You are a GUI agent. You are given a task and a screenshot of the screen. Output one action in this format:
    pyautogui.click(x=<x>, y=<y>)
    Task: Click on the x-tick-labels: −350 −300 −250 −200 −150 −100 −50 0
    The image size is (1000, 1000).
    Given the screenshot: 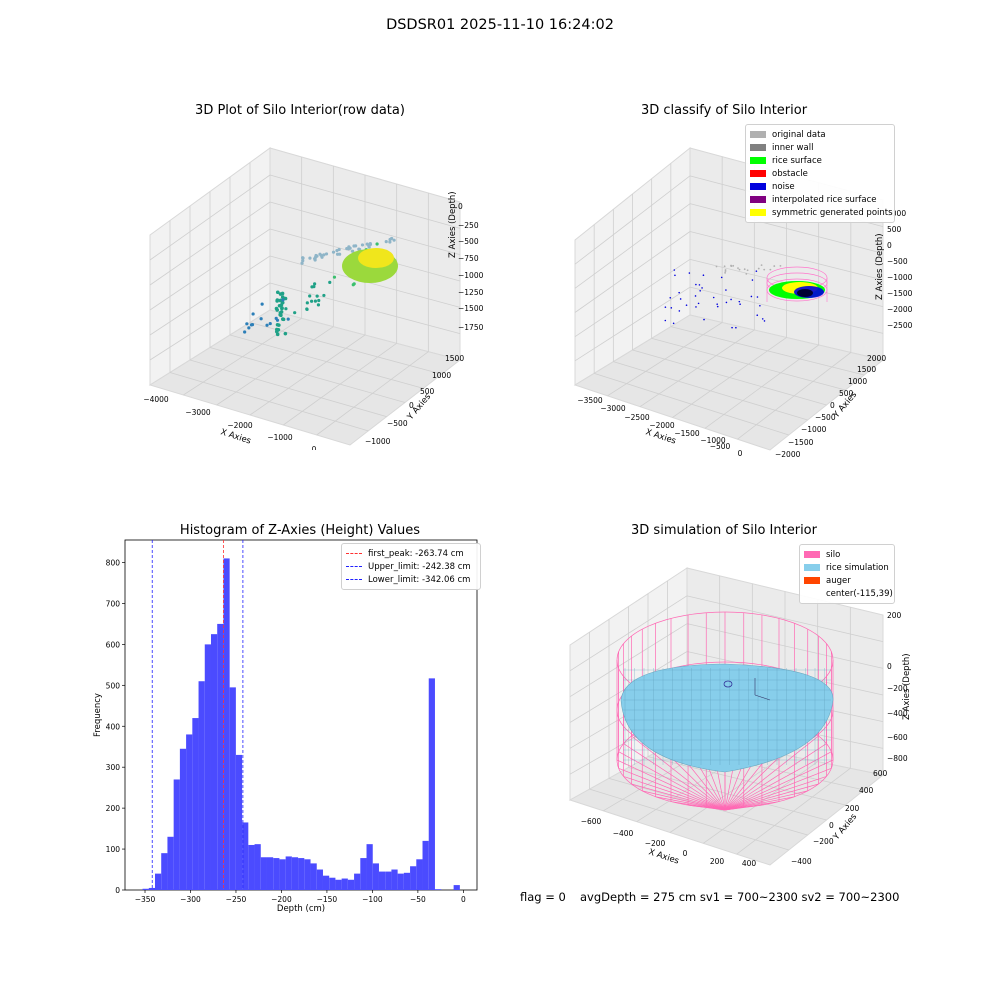 What is the action you would take?
    pyautogui.click(x=300, y=897)
    